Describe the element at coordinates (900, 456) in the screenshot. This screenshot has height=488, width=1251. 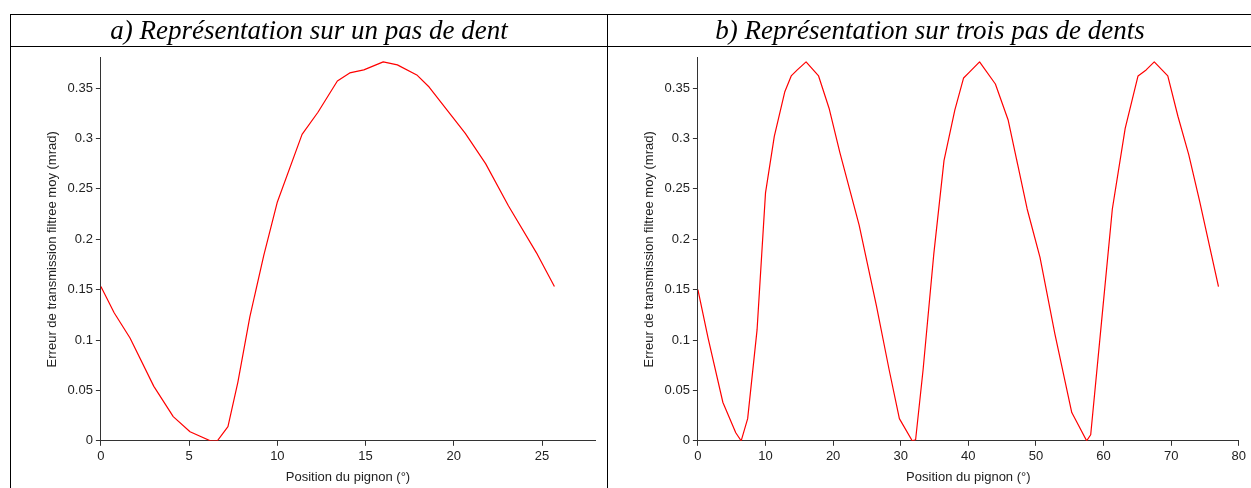
I see `x-tick-label: 30` at that location.